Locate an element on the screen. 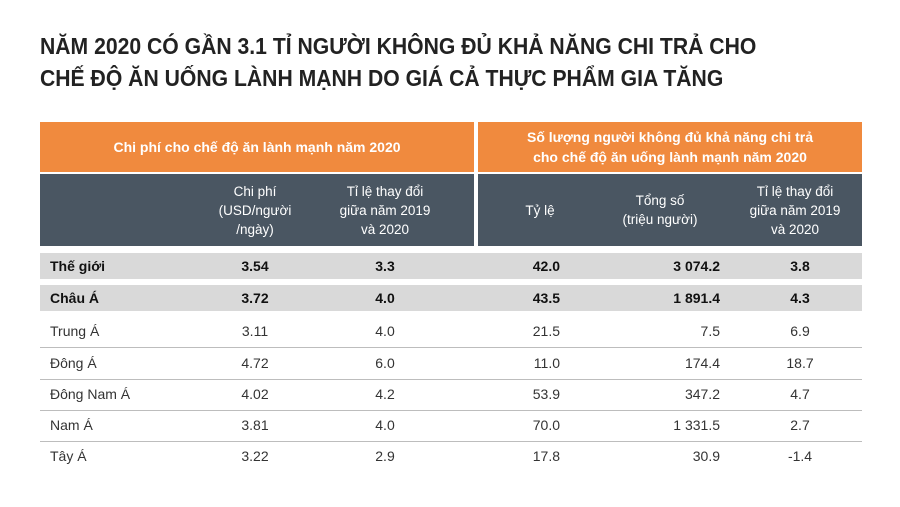 The height and width of the screenshot is (507, 900). region-name: Đông Á is located at coordinates (73, 363).